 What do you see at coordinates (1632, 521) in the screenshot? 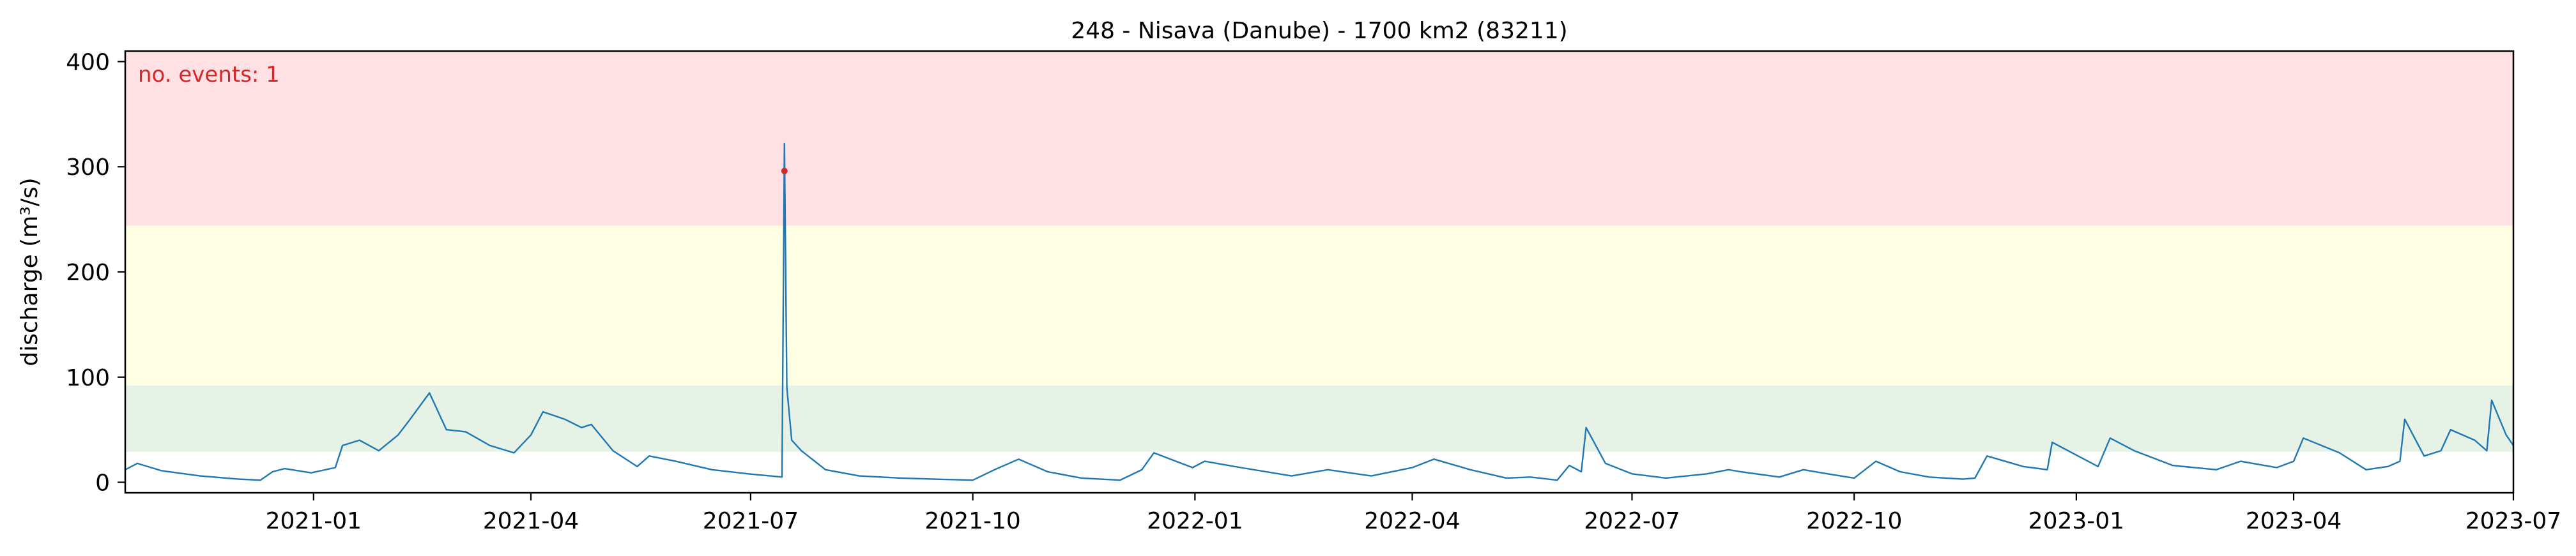
I see `x-tick-label: 2022-07` at bounding box center [1632, 521].